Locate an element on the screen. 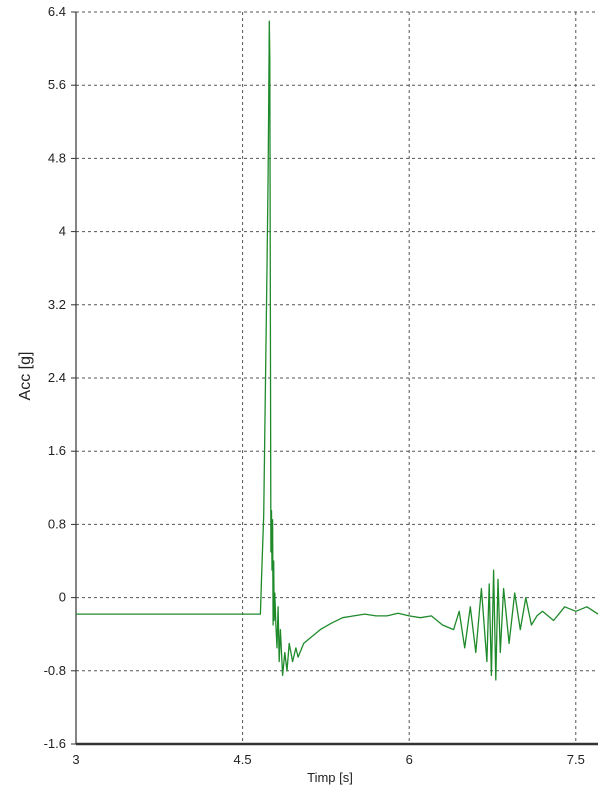  y-tick-label: -0.8 is located at coordinates (55, 670).